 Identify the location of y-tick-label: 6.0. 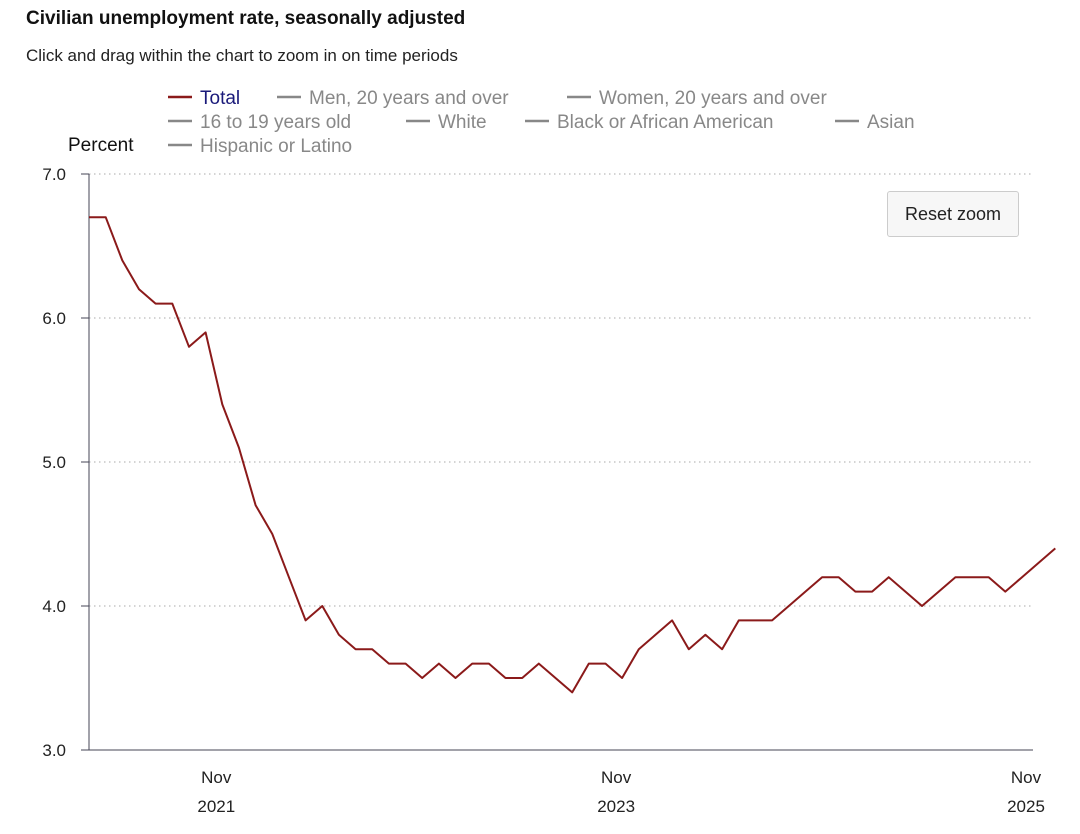
(54, 318).